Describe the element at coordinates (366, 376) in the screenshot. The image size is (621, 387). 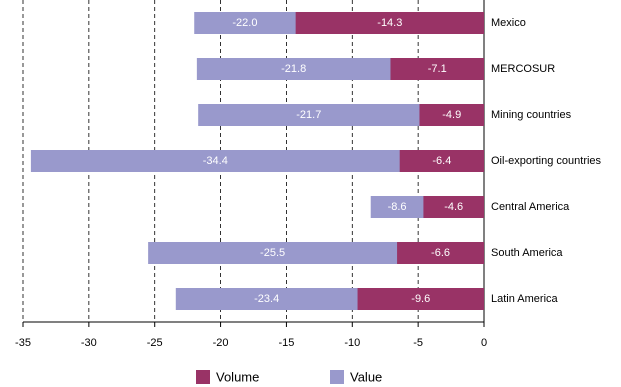
I see `legend-label: Value` at that location.